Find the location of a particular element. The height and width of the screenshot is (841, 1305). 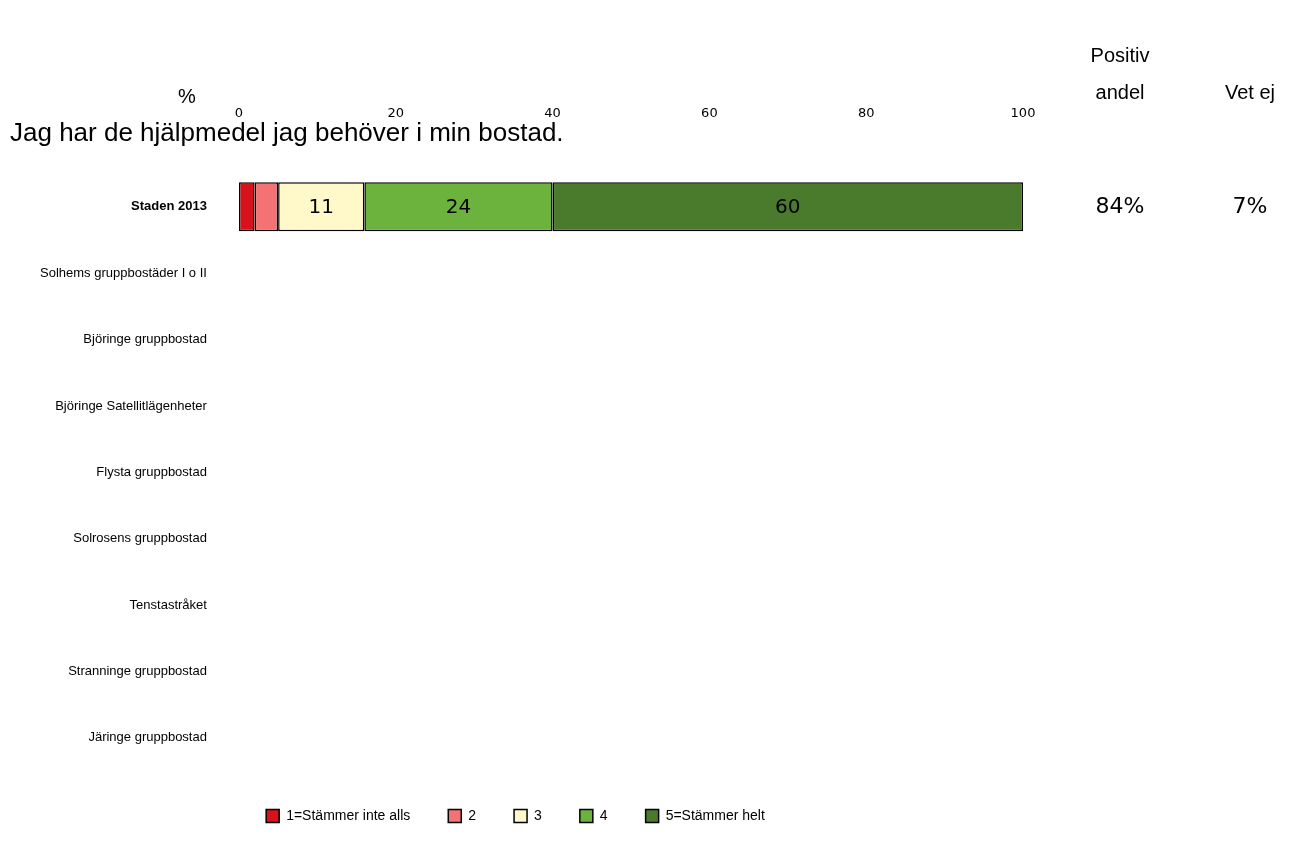

x-tick-label: 60 is located at coordinates (709, 113).